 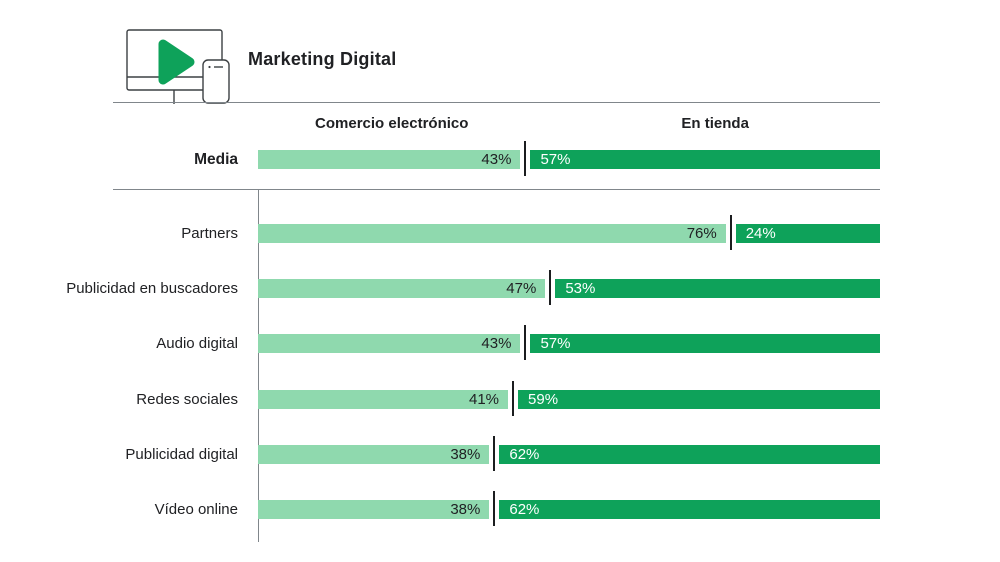 I want to click on summary-stacked-bar: 43% 57%, so click(x=569, y=158).